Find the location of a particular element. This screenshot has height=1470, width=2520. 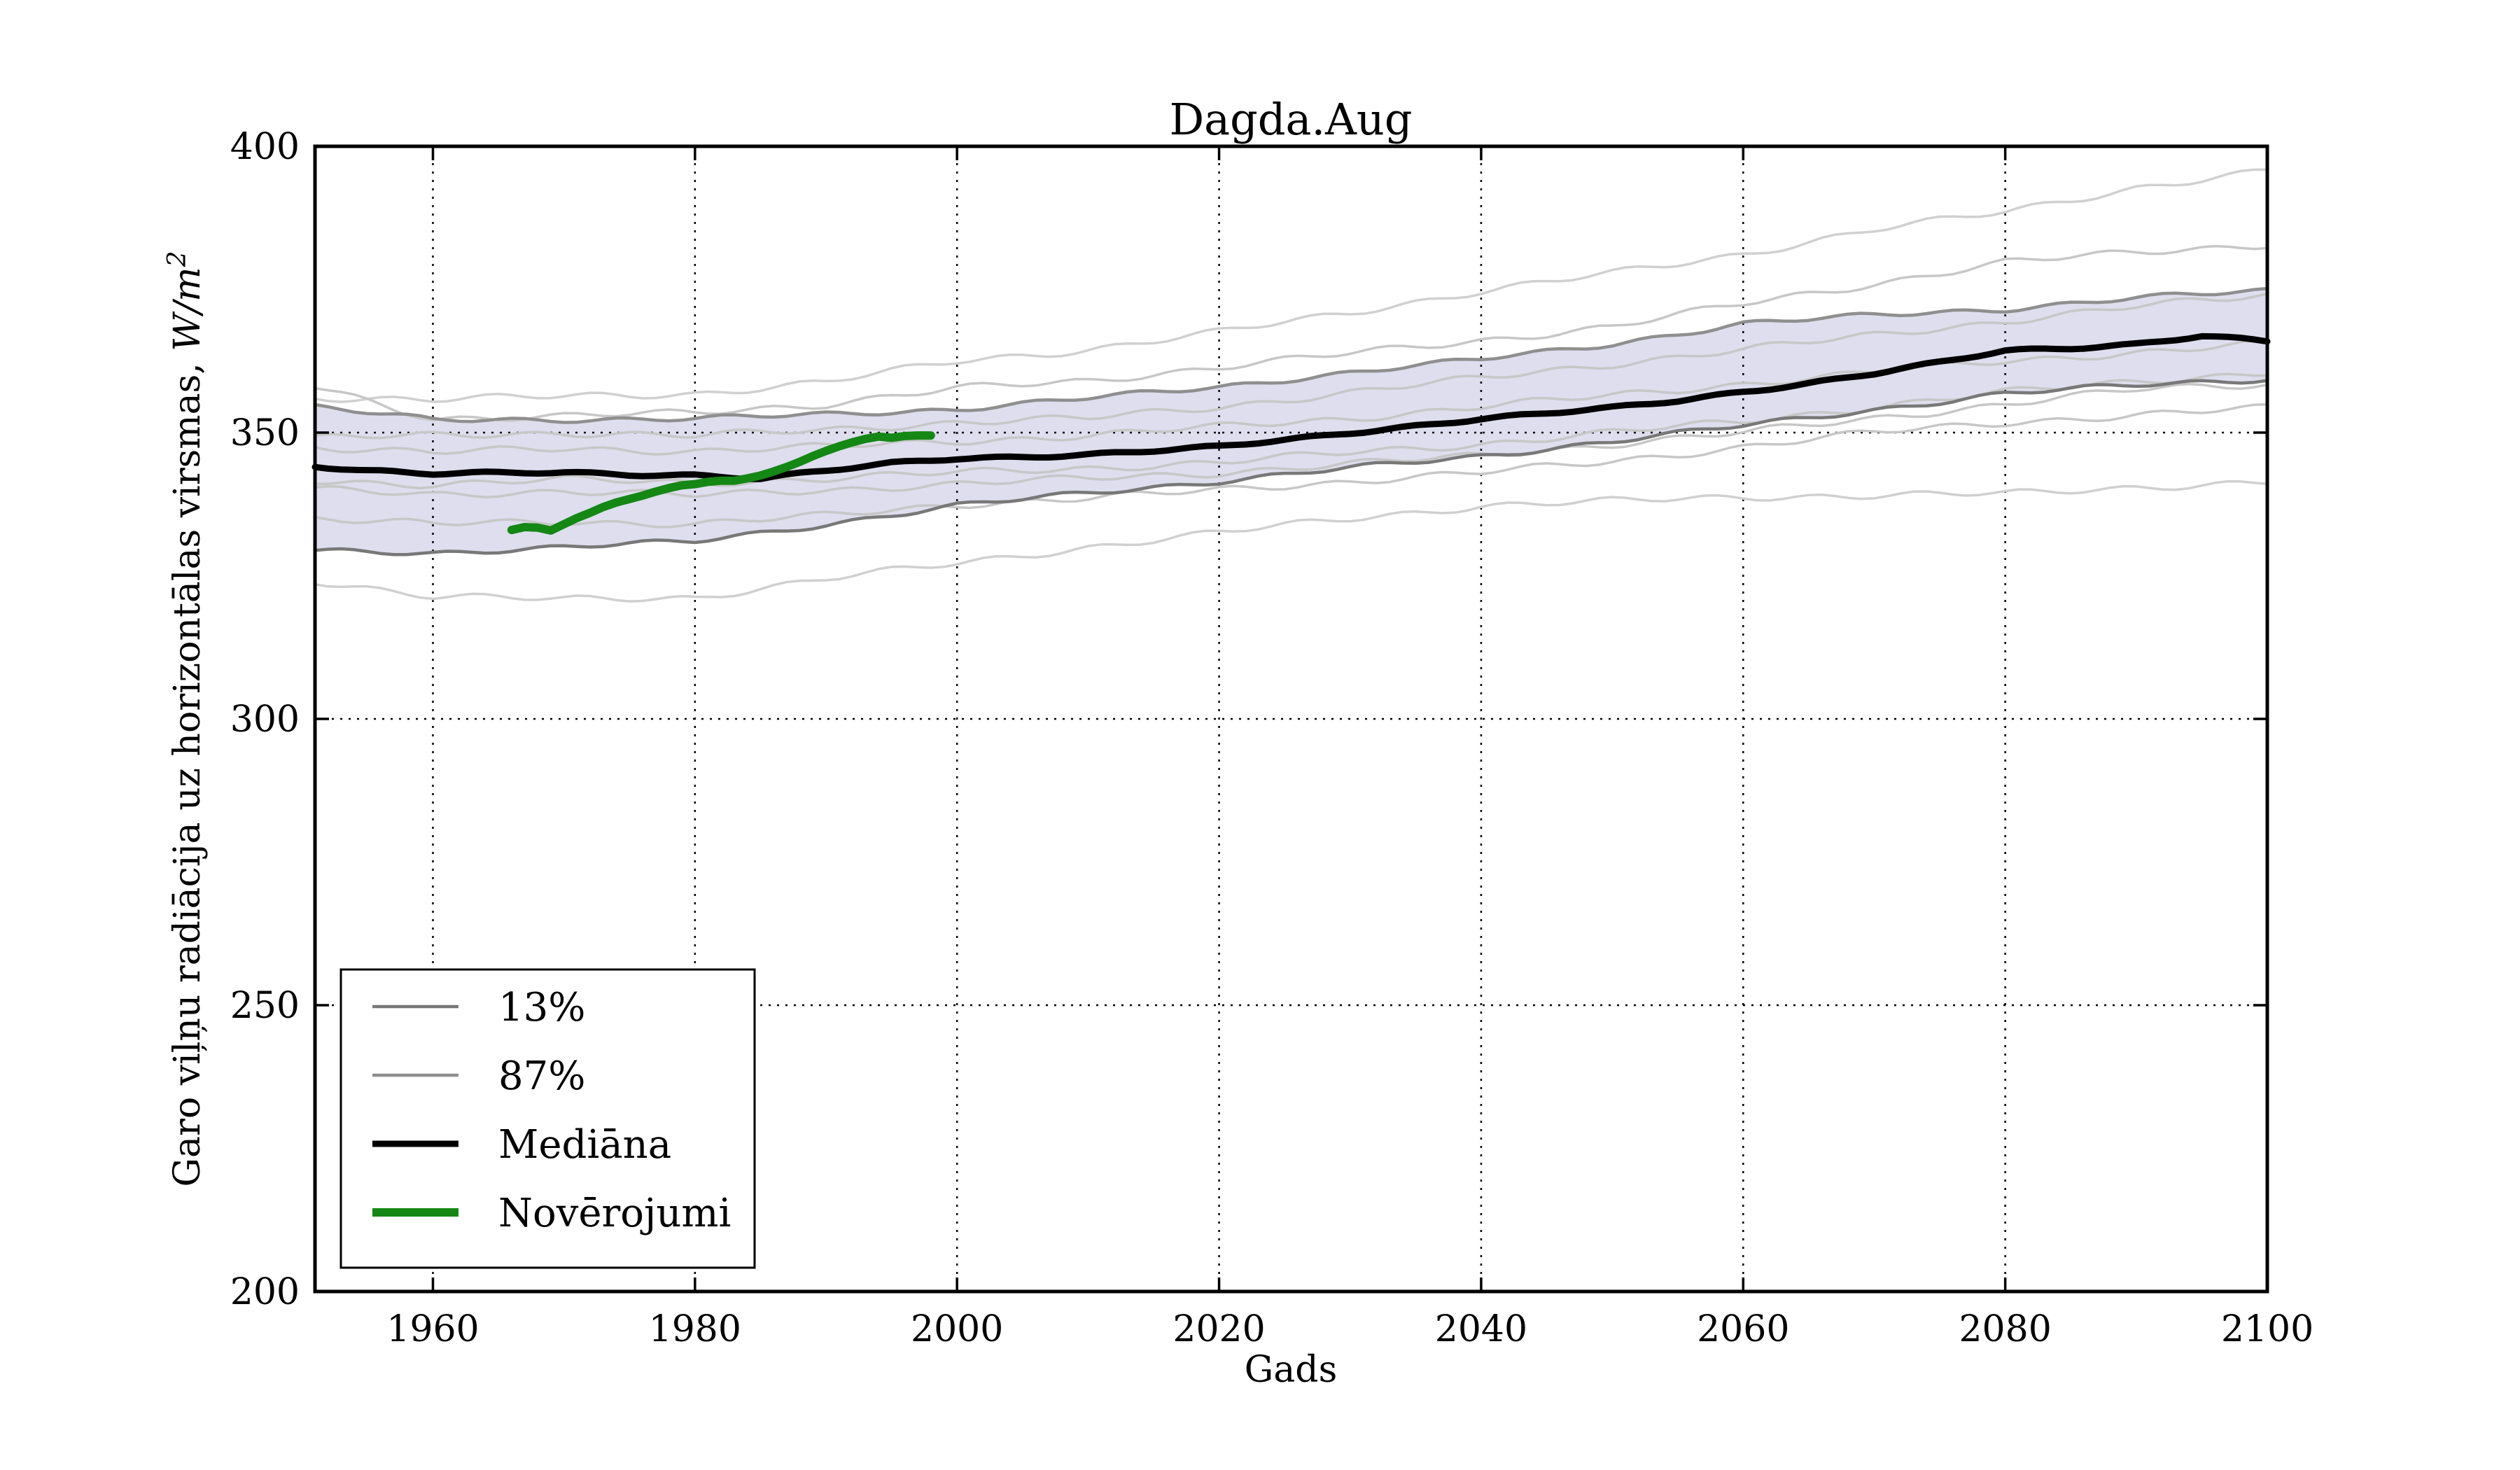

legend-border is located at coordinates (548, 1118).